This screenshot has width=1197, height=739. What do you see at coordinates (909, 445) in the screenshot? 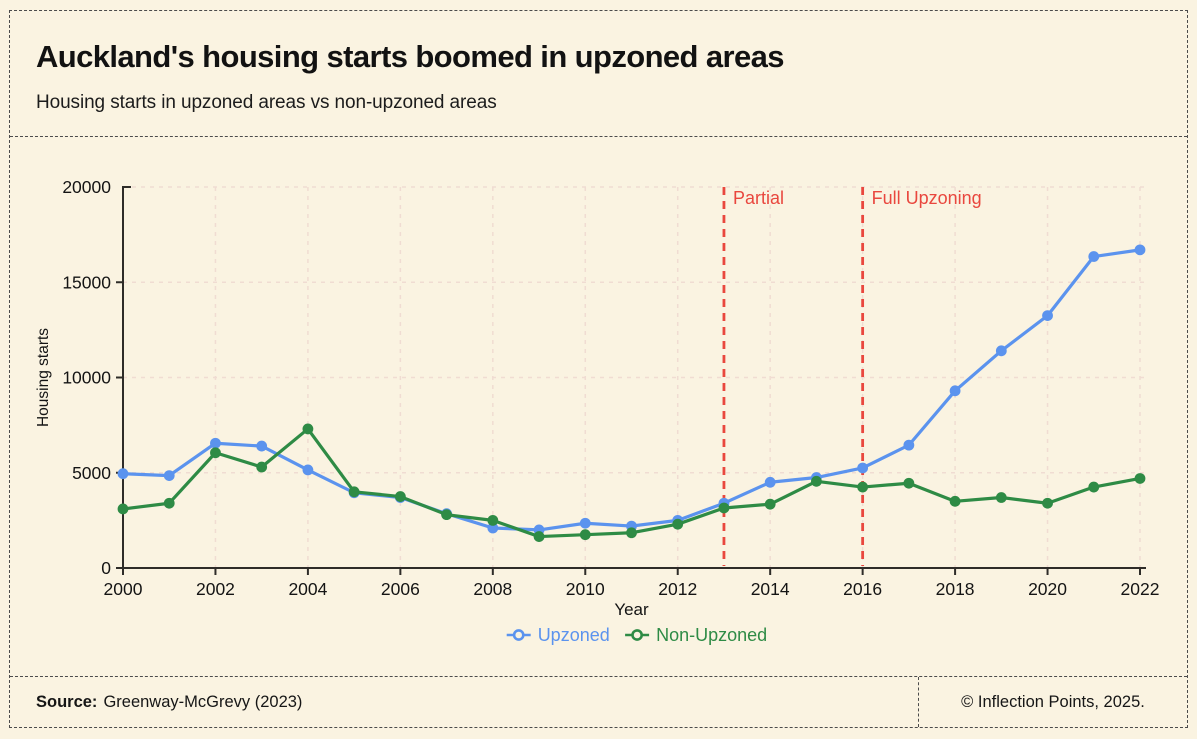
I see `data-point-upzoned-2017` at bounding box center [909, 445].